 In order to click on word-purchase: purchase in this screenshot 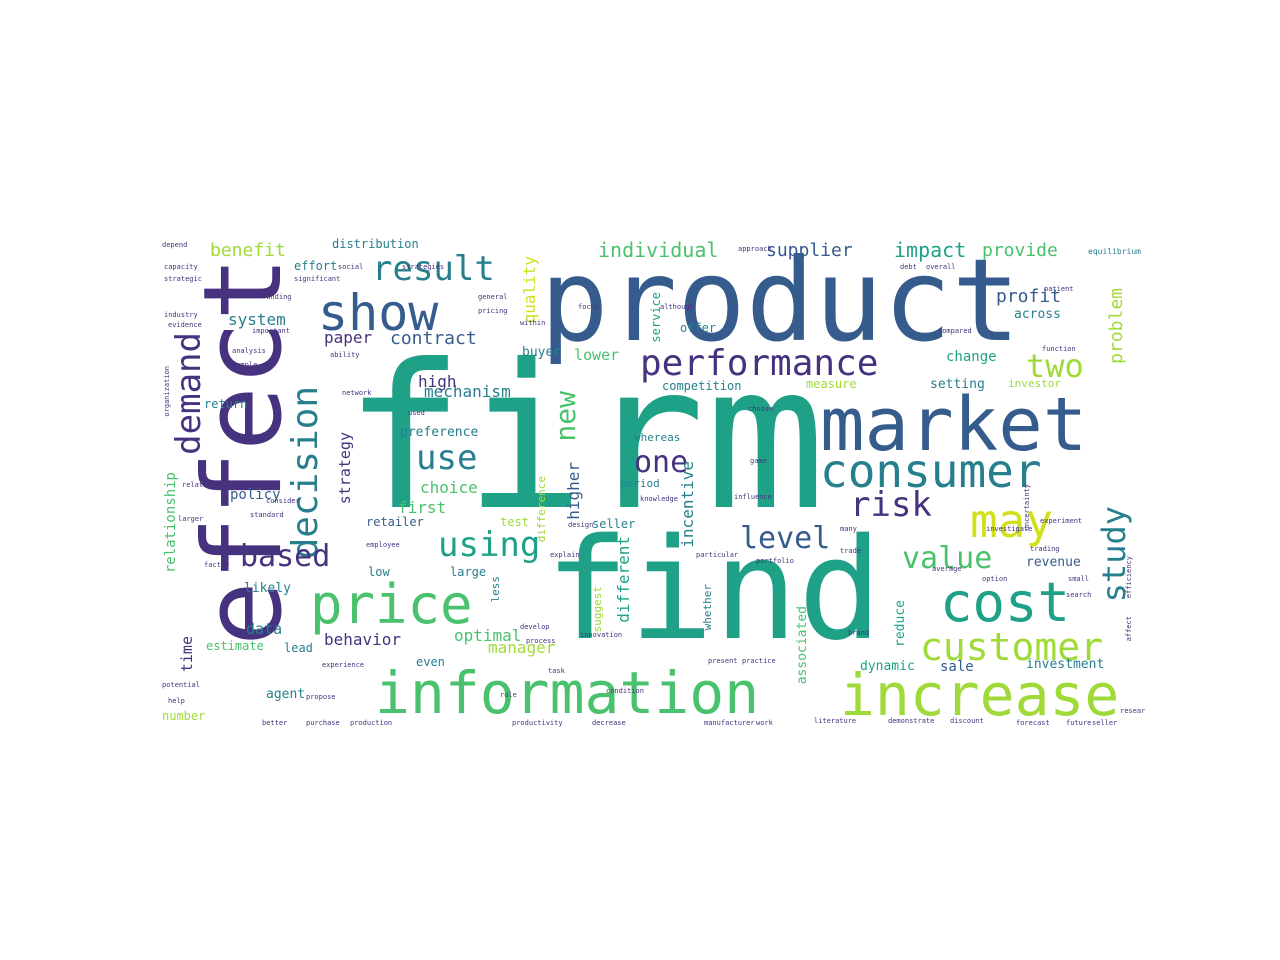, I will do `click(323, 723)`.